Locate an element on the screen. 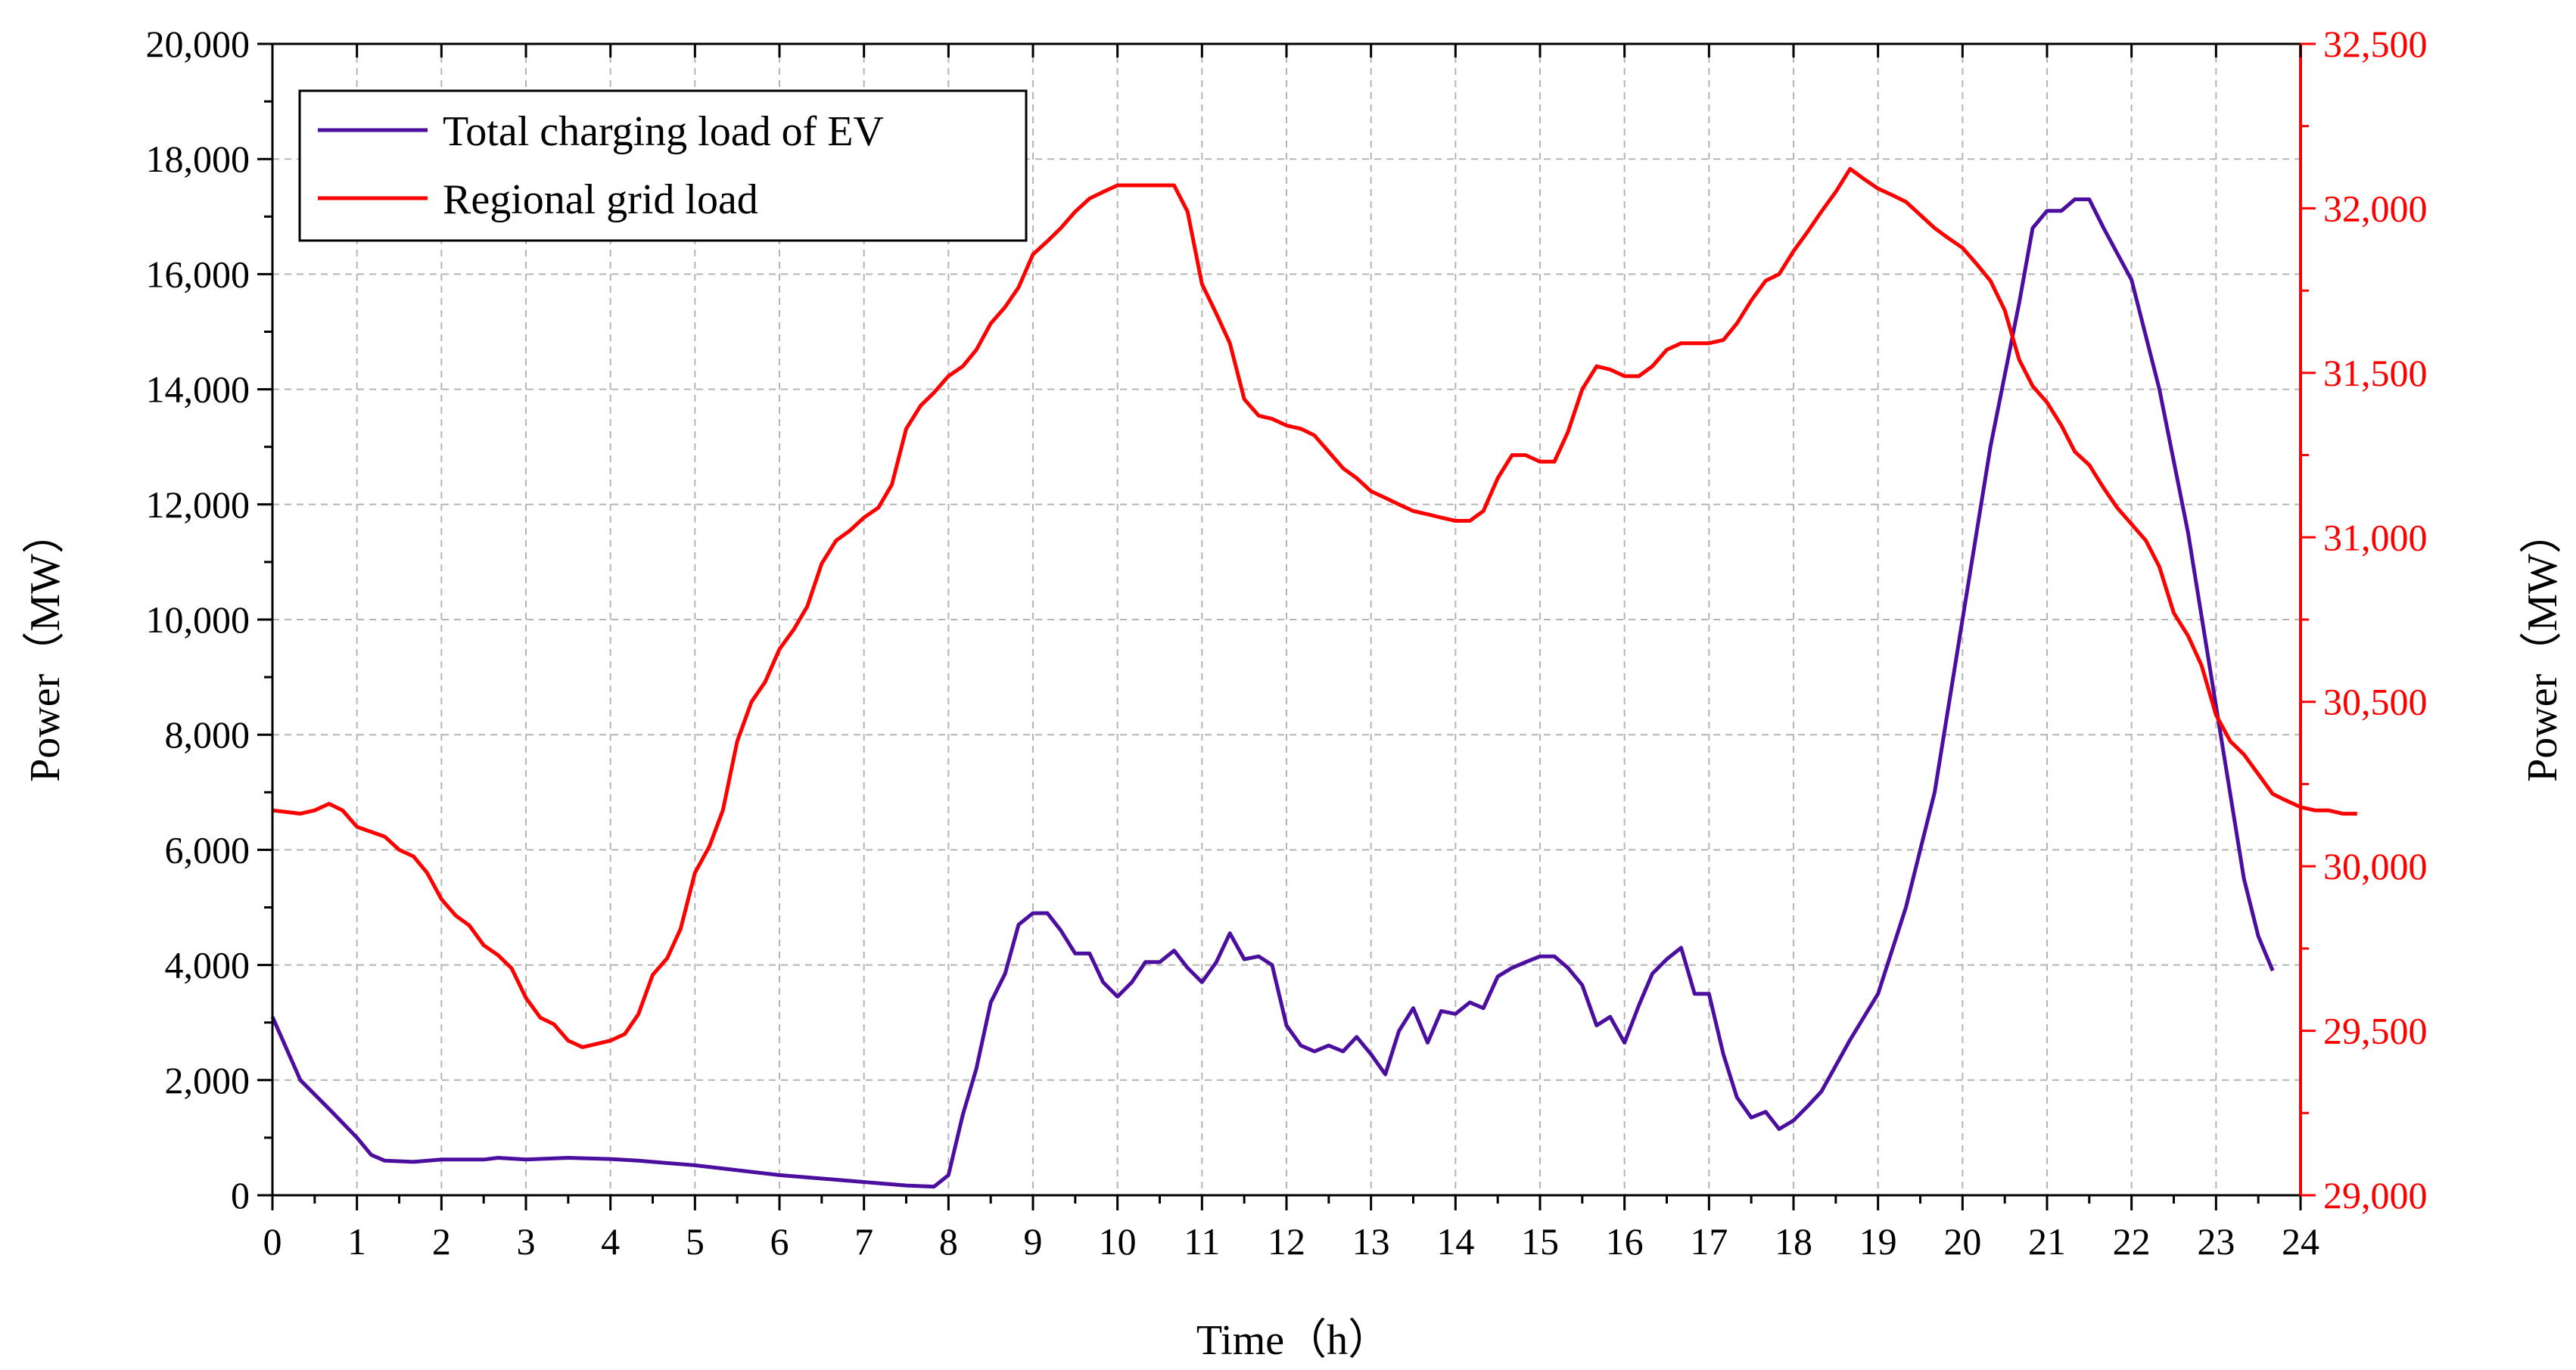 The image size is (2576, 1370). x-tick-label: 12 is located at coordinates (1286, 1241).